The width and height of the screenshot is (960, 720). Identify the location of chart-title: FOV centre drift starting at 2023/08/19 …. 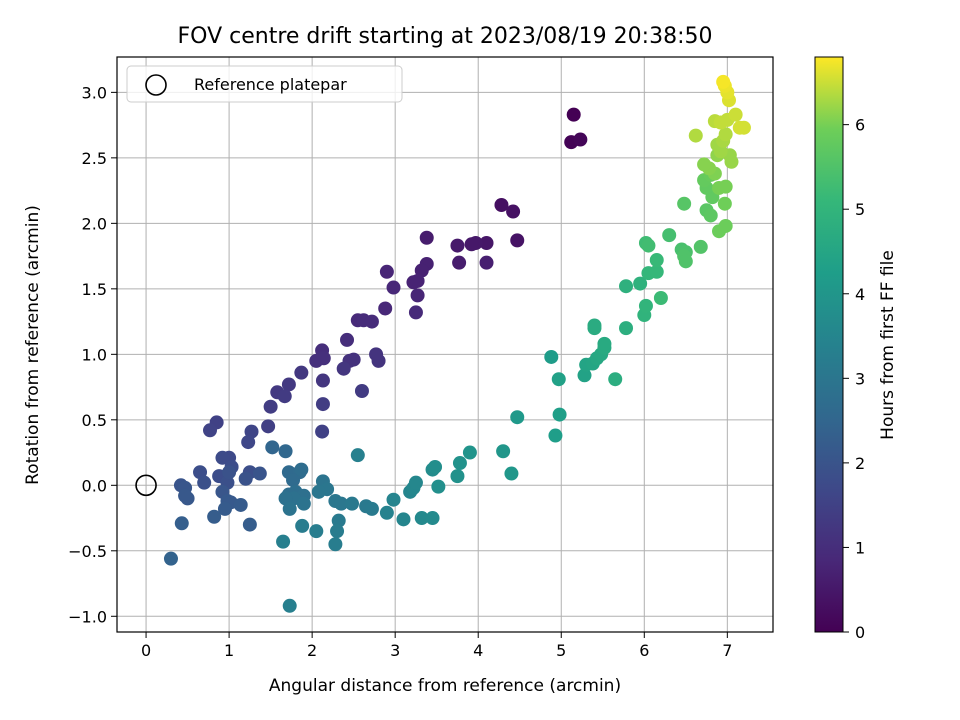
(445, 36).